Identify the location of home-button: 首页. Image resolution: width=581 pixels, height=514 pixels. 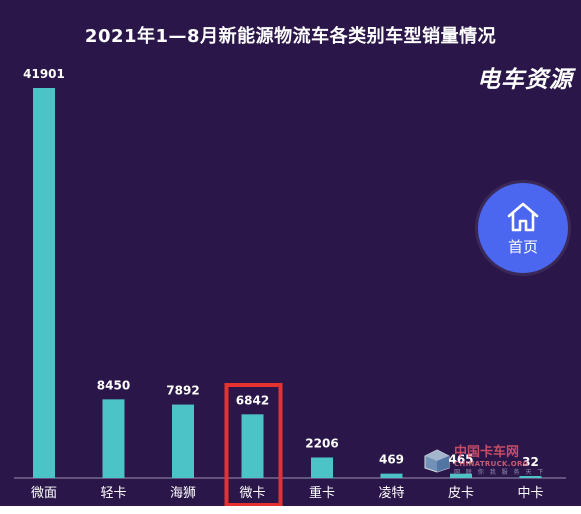
(523, 228).